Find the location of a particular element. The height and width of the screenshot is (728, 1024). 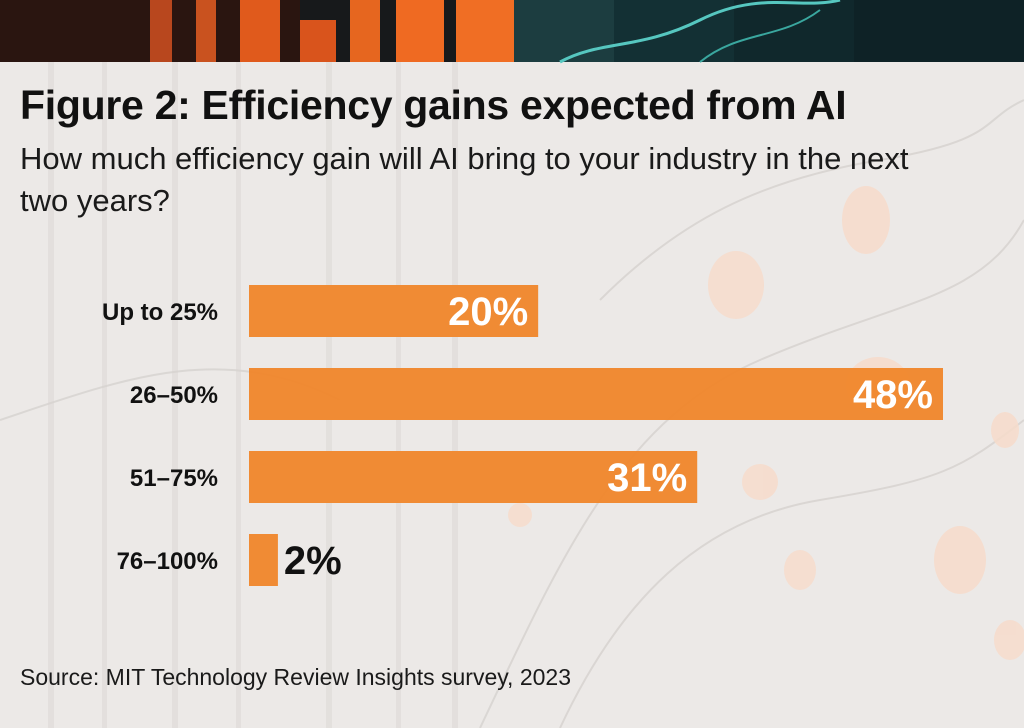

value-label: 48% is located at coordinates (893, 395).